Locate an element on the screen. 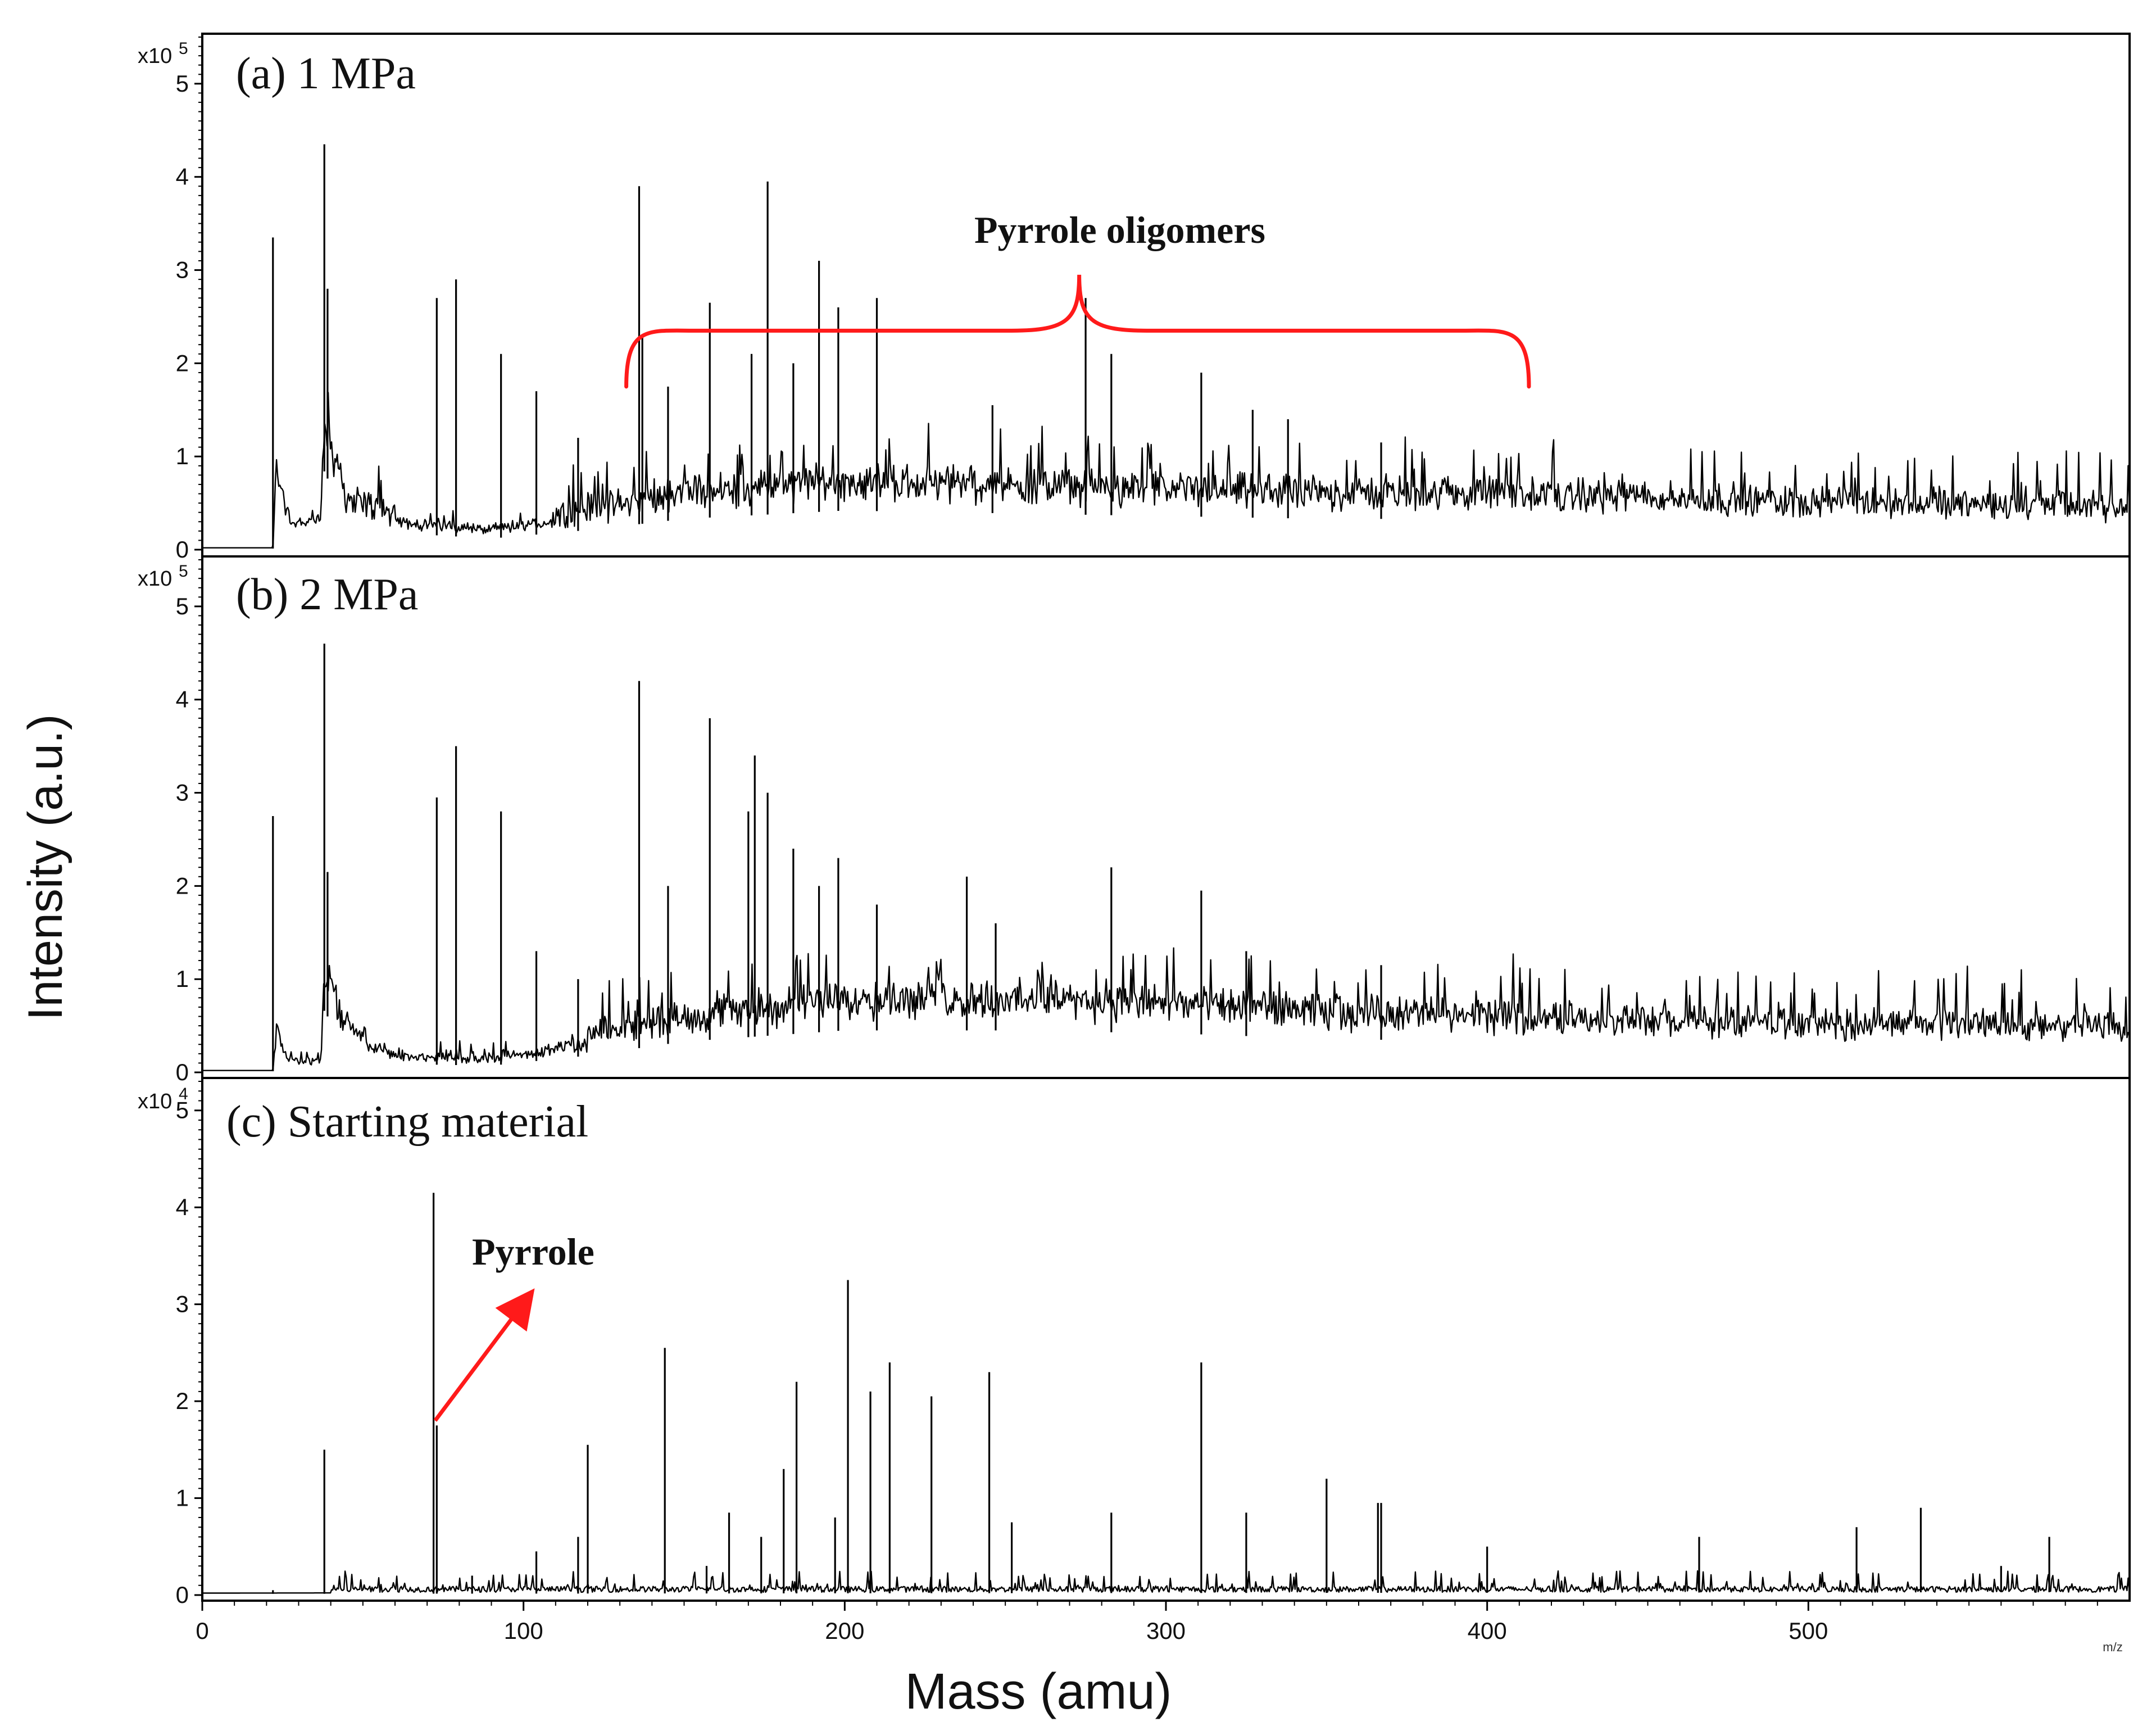 Image resolution: width=2156 pixels, height=1726 pixels. panel-b-ytick-label: 4 is located at coordinates (182, 700).